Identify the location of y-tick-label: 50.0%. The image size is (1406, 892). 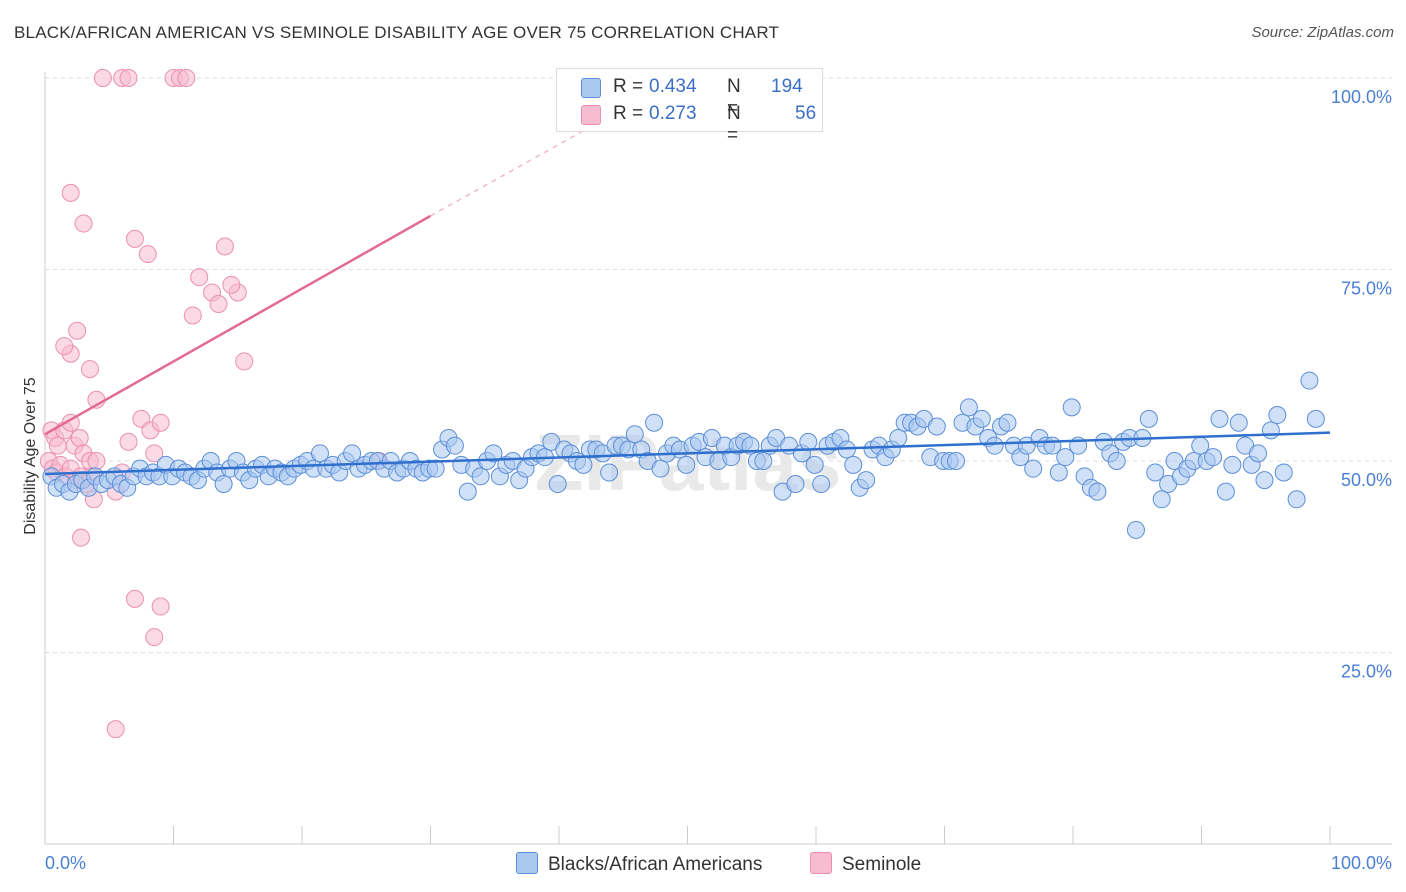
(1366, 480).